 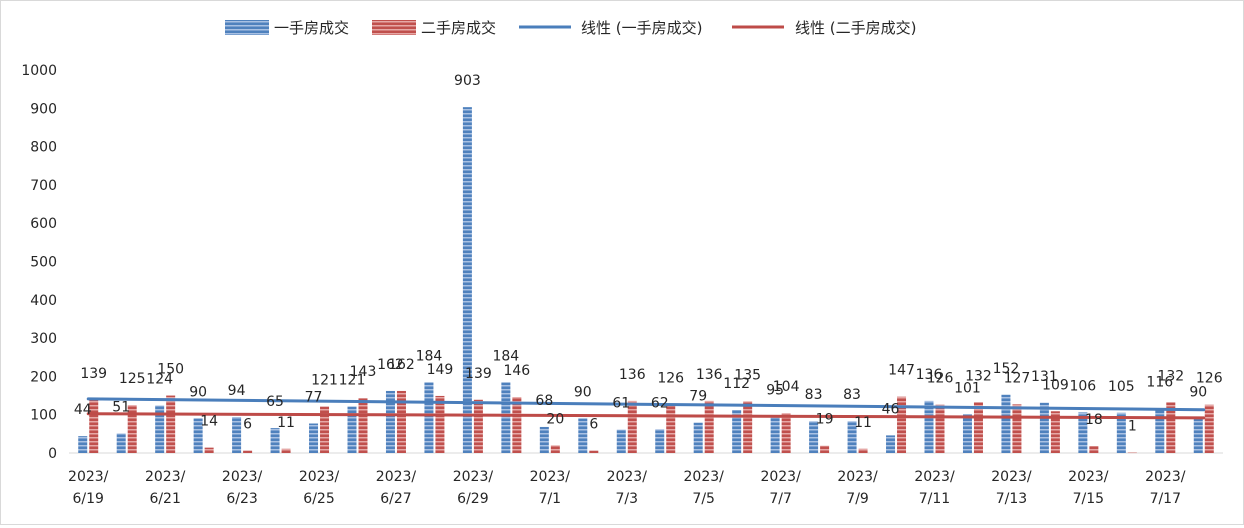 What do you see at coordinates (43, 224) in the screenshot?
I see `y-tick-label: 600` at bounding box center [43, 224].